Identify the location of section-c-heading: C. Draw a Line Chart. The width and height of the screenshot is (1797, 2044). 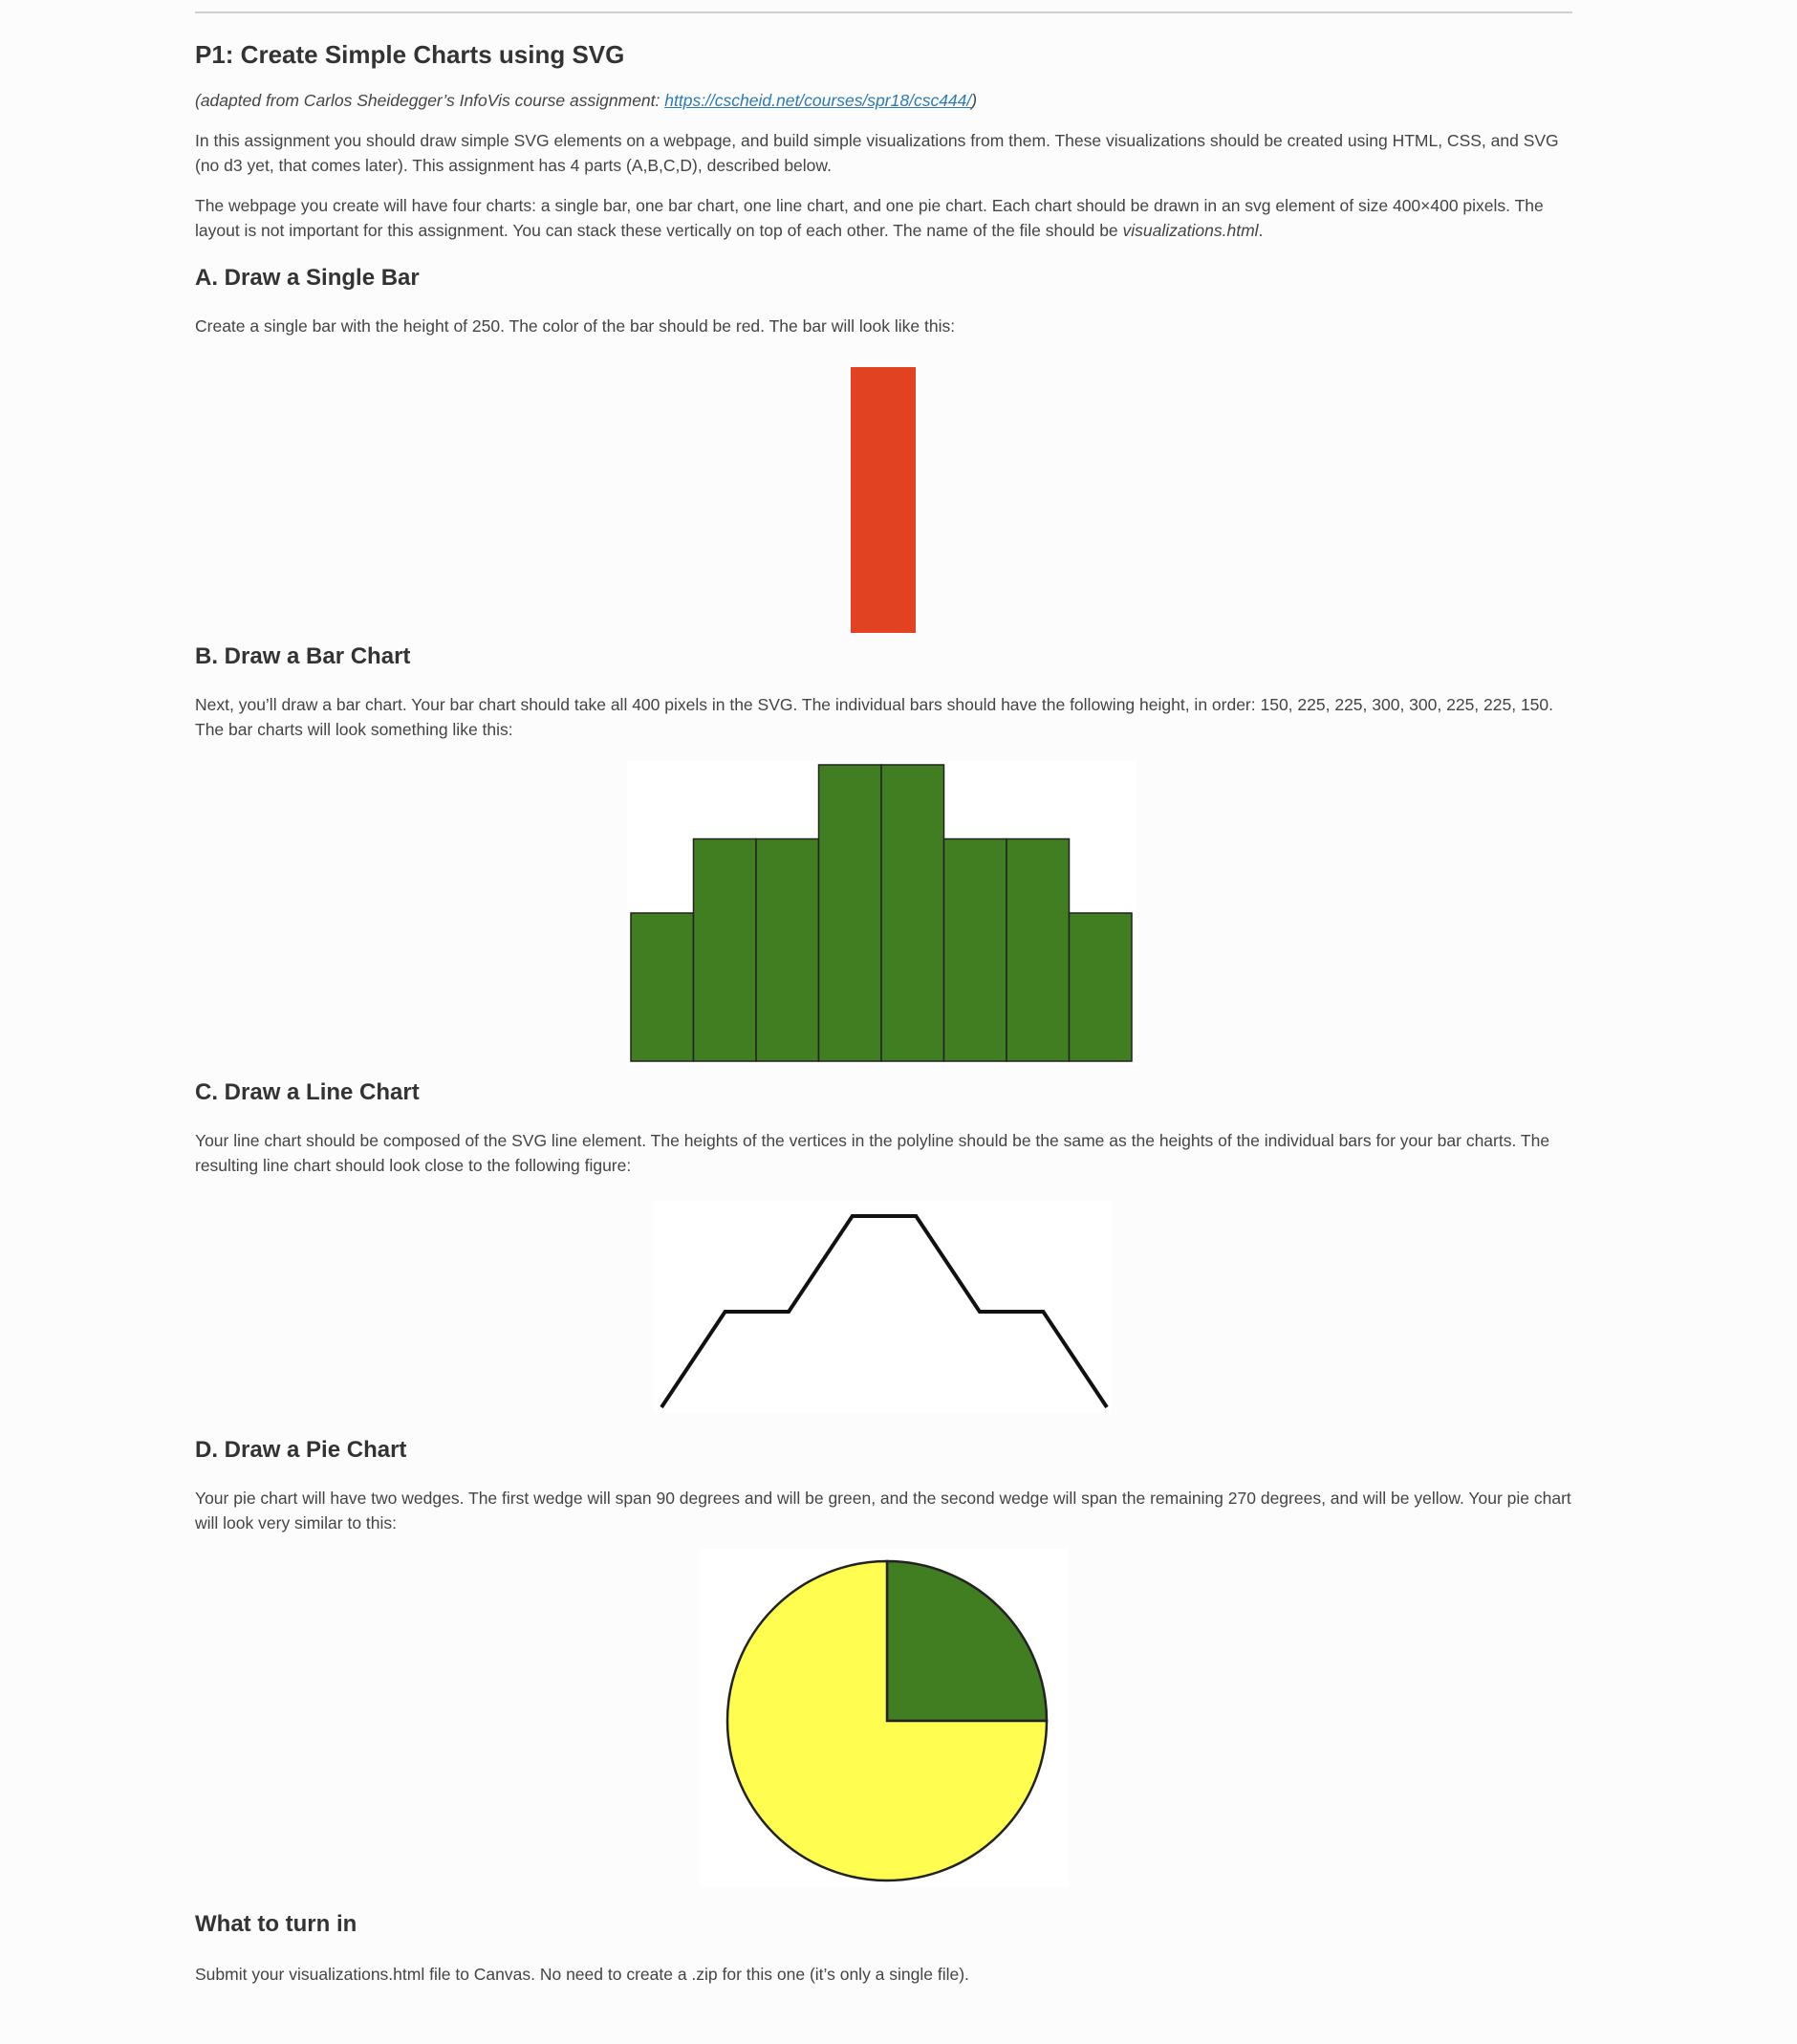
(307, 1092).